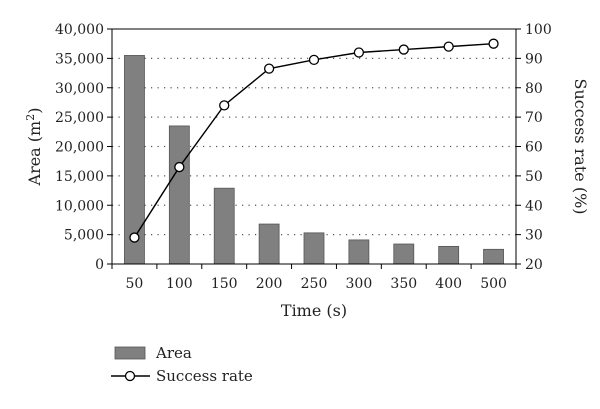 This screenshot has height=409, width=600. What do you see at coordinates (534, 236) in the screenshot?
I see `right-tick-label: 30` at bounding box center [534, 236].